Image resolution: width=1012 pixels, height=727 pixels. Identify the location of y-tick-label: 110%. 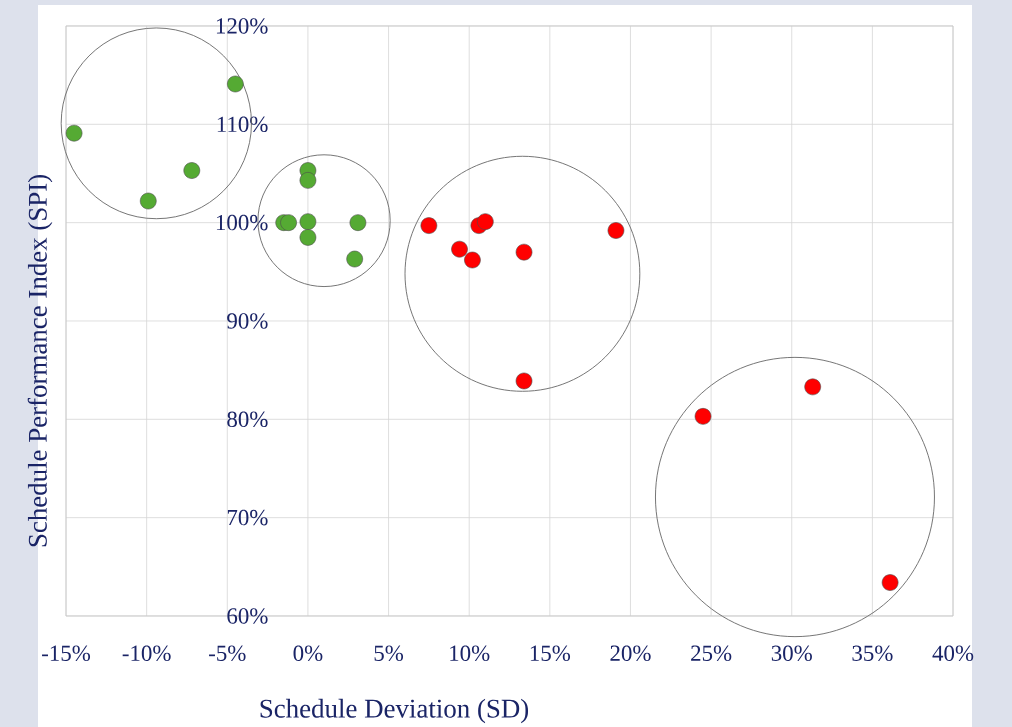
(242, 124).